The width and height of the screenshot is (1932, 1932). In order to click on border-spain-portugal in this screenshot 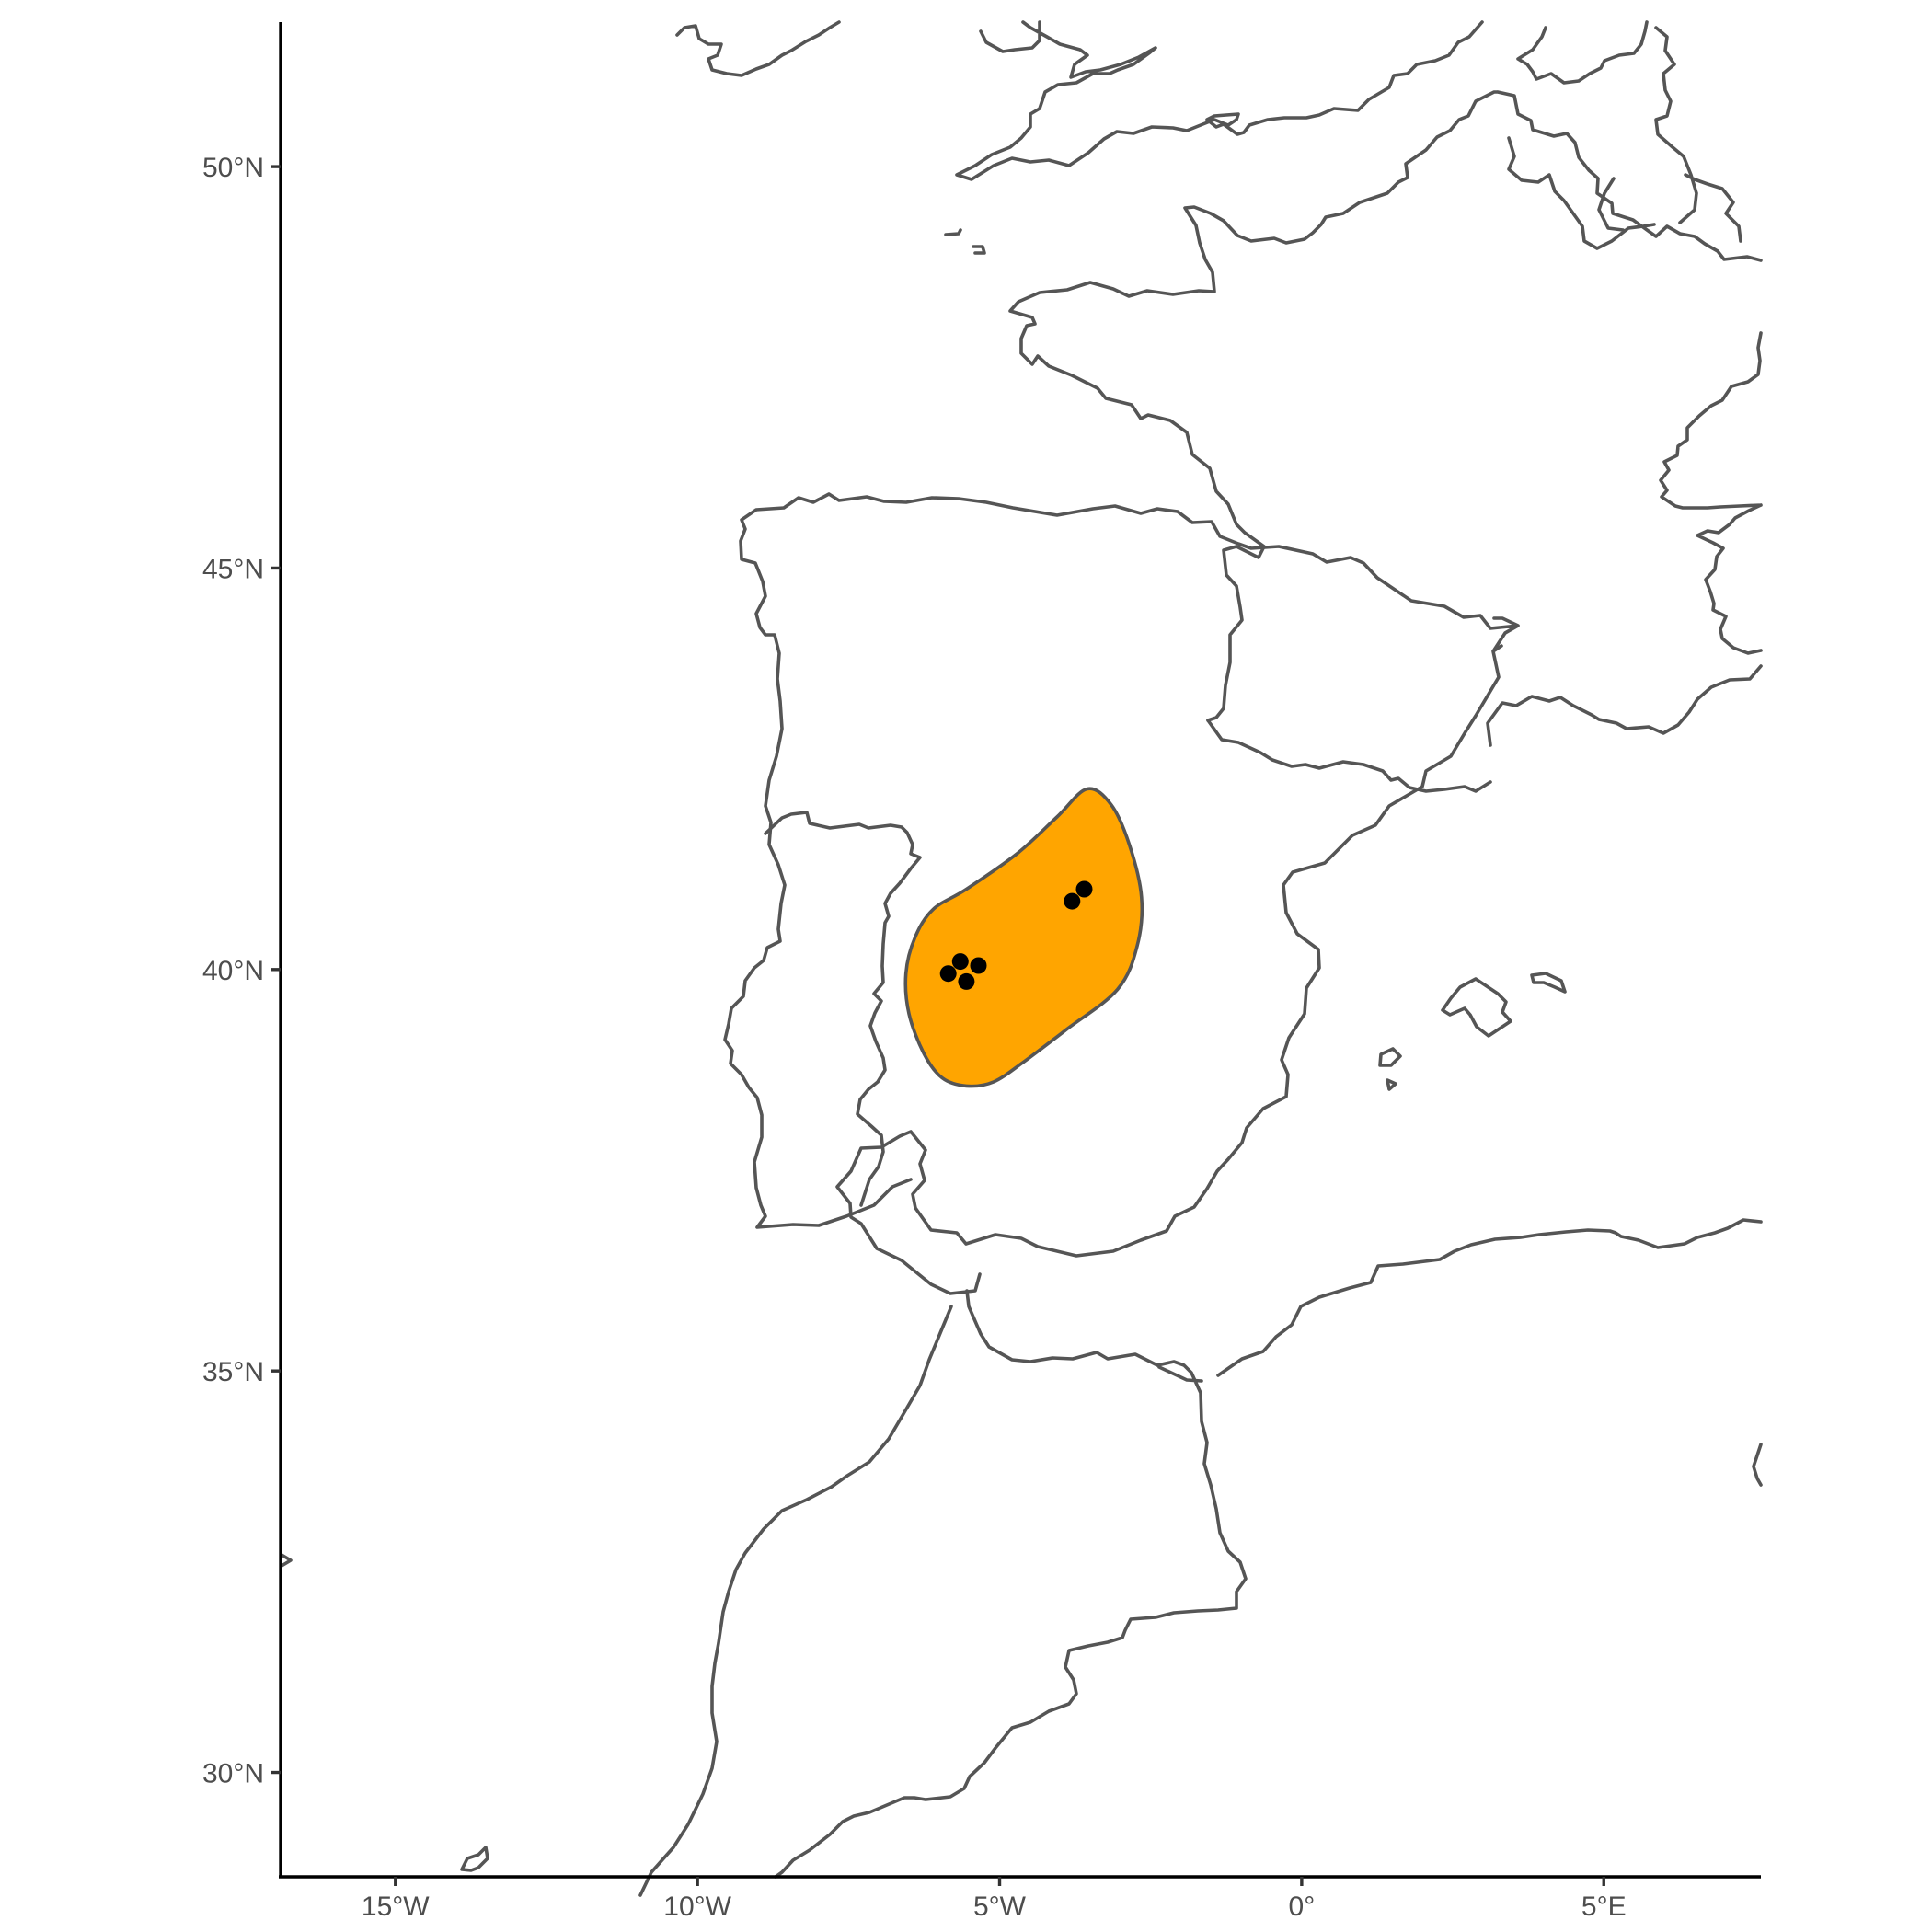, I will do `click(843, 1009)`.